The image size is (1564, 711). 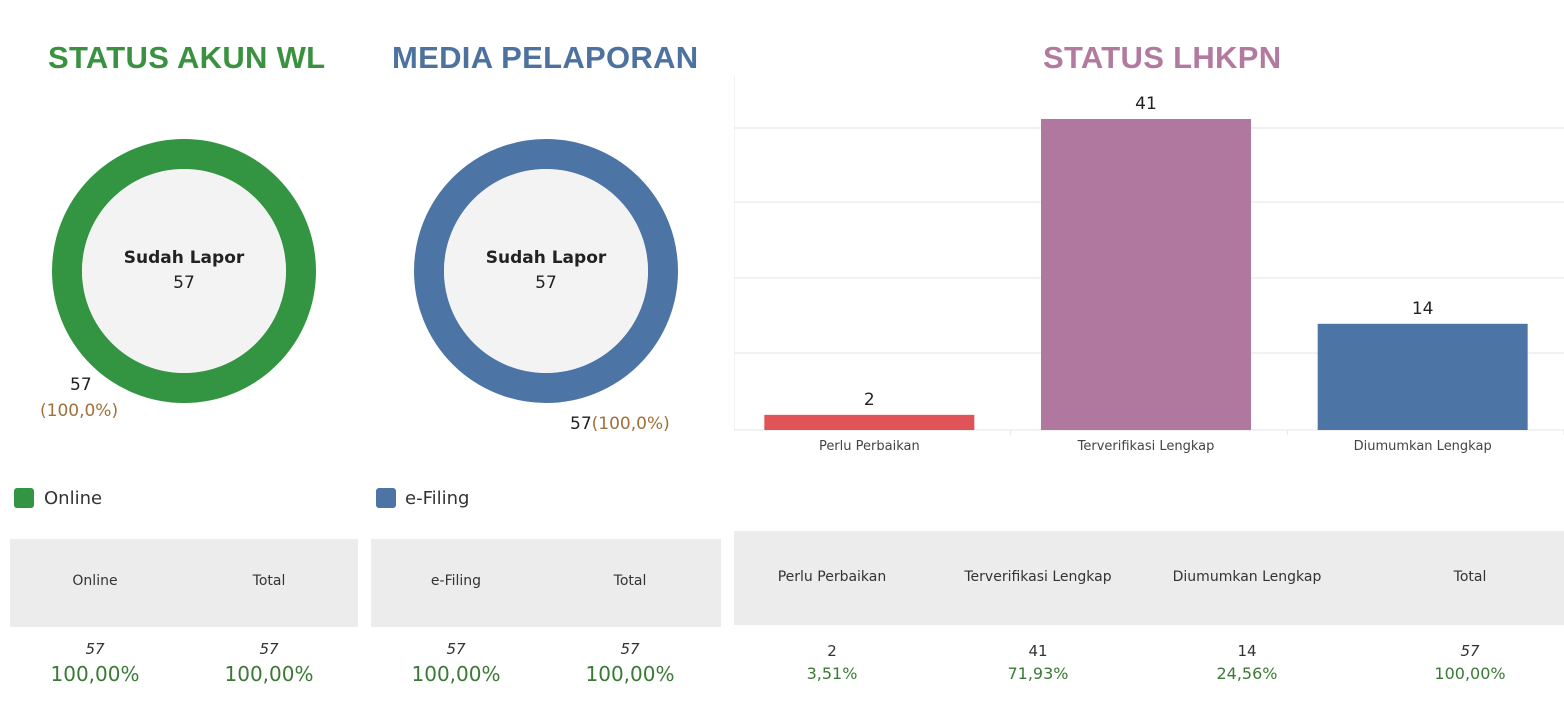 I want to click on status-akun-center-label: Sudah Lapor, so click(x=184, y=258).